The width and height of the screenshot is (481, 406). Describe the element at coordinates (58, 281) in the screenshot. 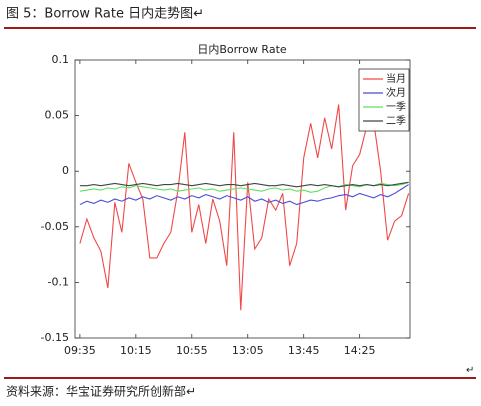

I see `y-tick-label: -0.1` at that location.